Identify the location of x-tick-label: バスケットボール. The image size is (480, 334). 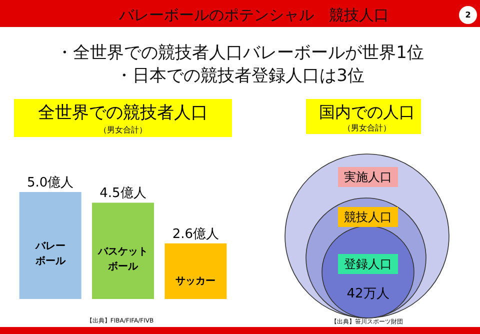
(122, 259).